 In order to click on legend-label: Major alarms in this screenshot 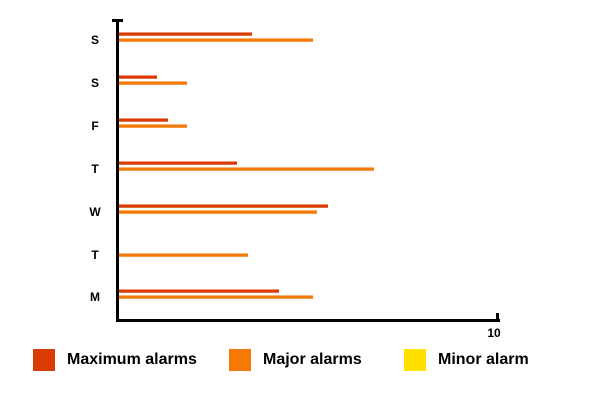, I will do `click(312, 359)`.